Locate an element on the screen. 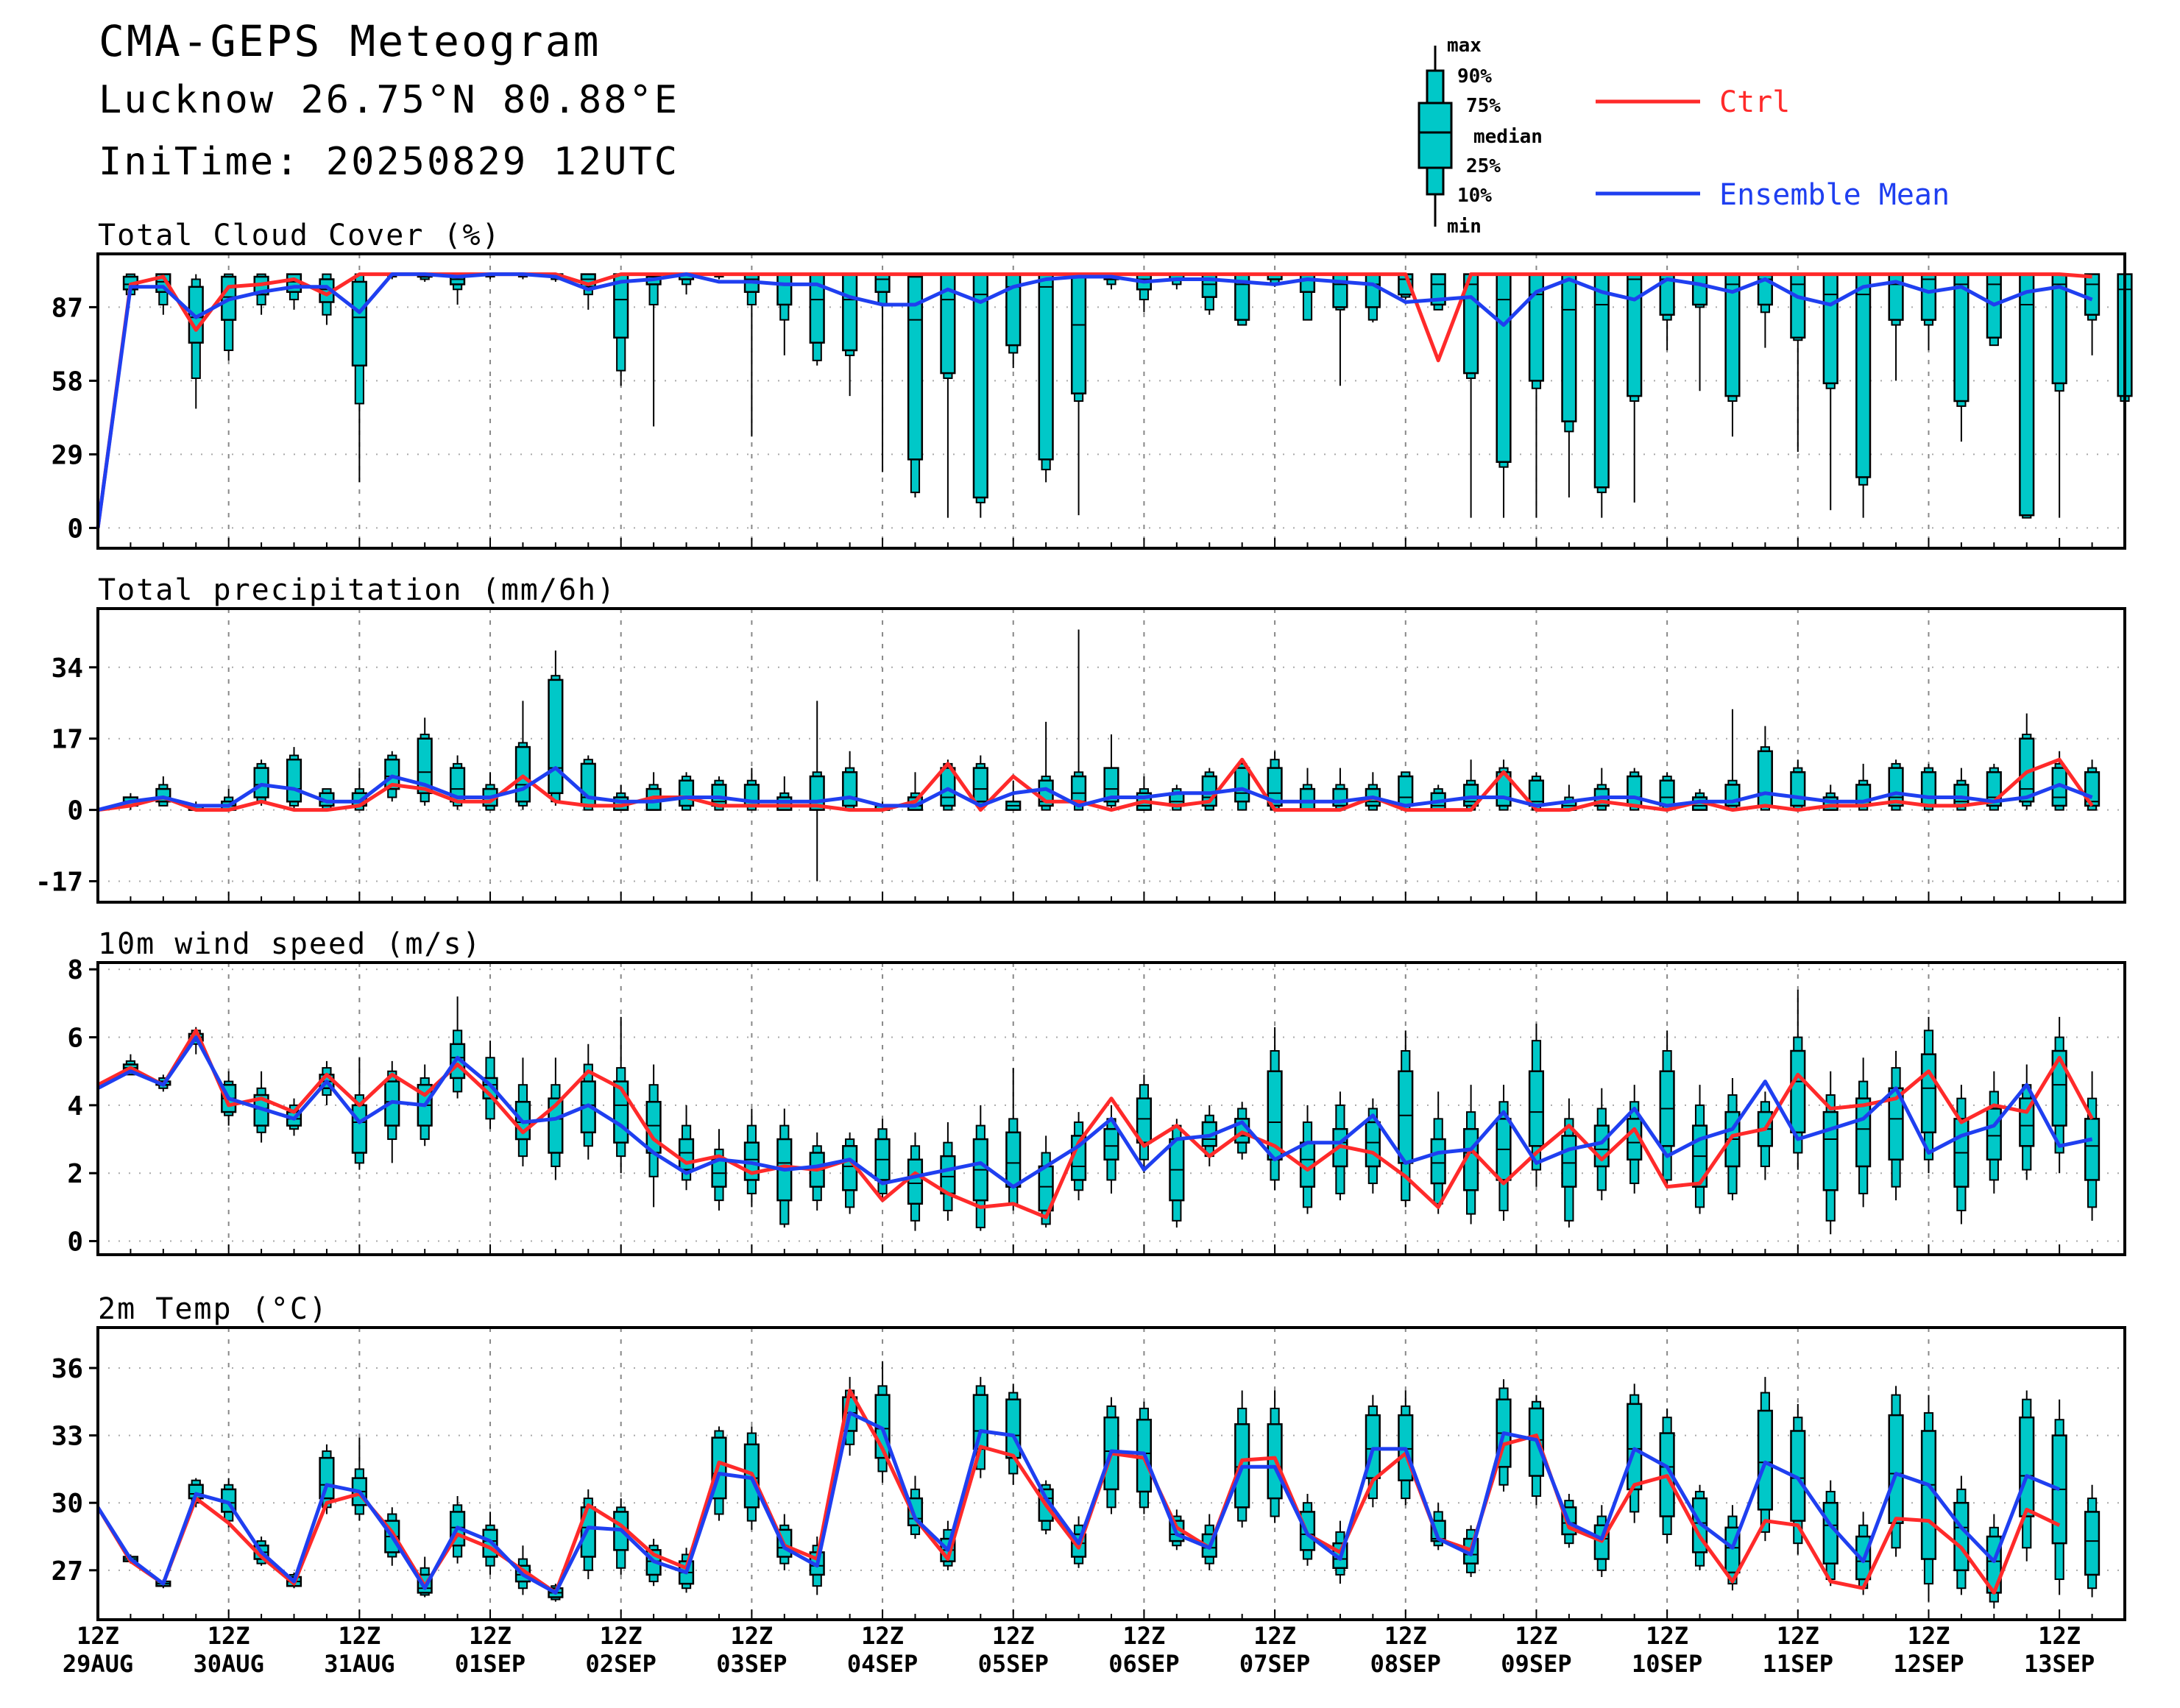 The image size is (2180, 1708). x-date-label: 02SEP is located at coordinates (621, 1664).